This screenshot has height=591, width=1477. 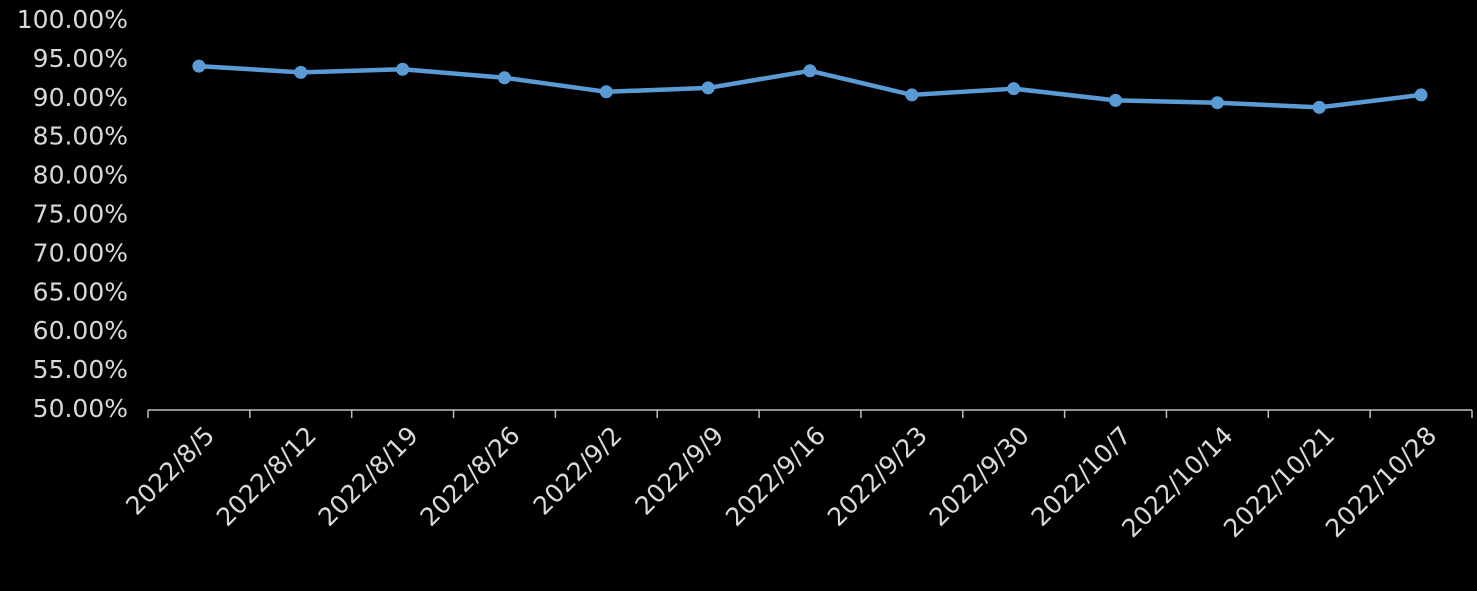 I want to click on y-tick-label: 90.00%, so click(x=80, y=97).